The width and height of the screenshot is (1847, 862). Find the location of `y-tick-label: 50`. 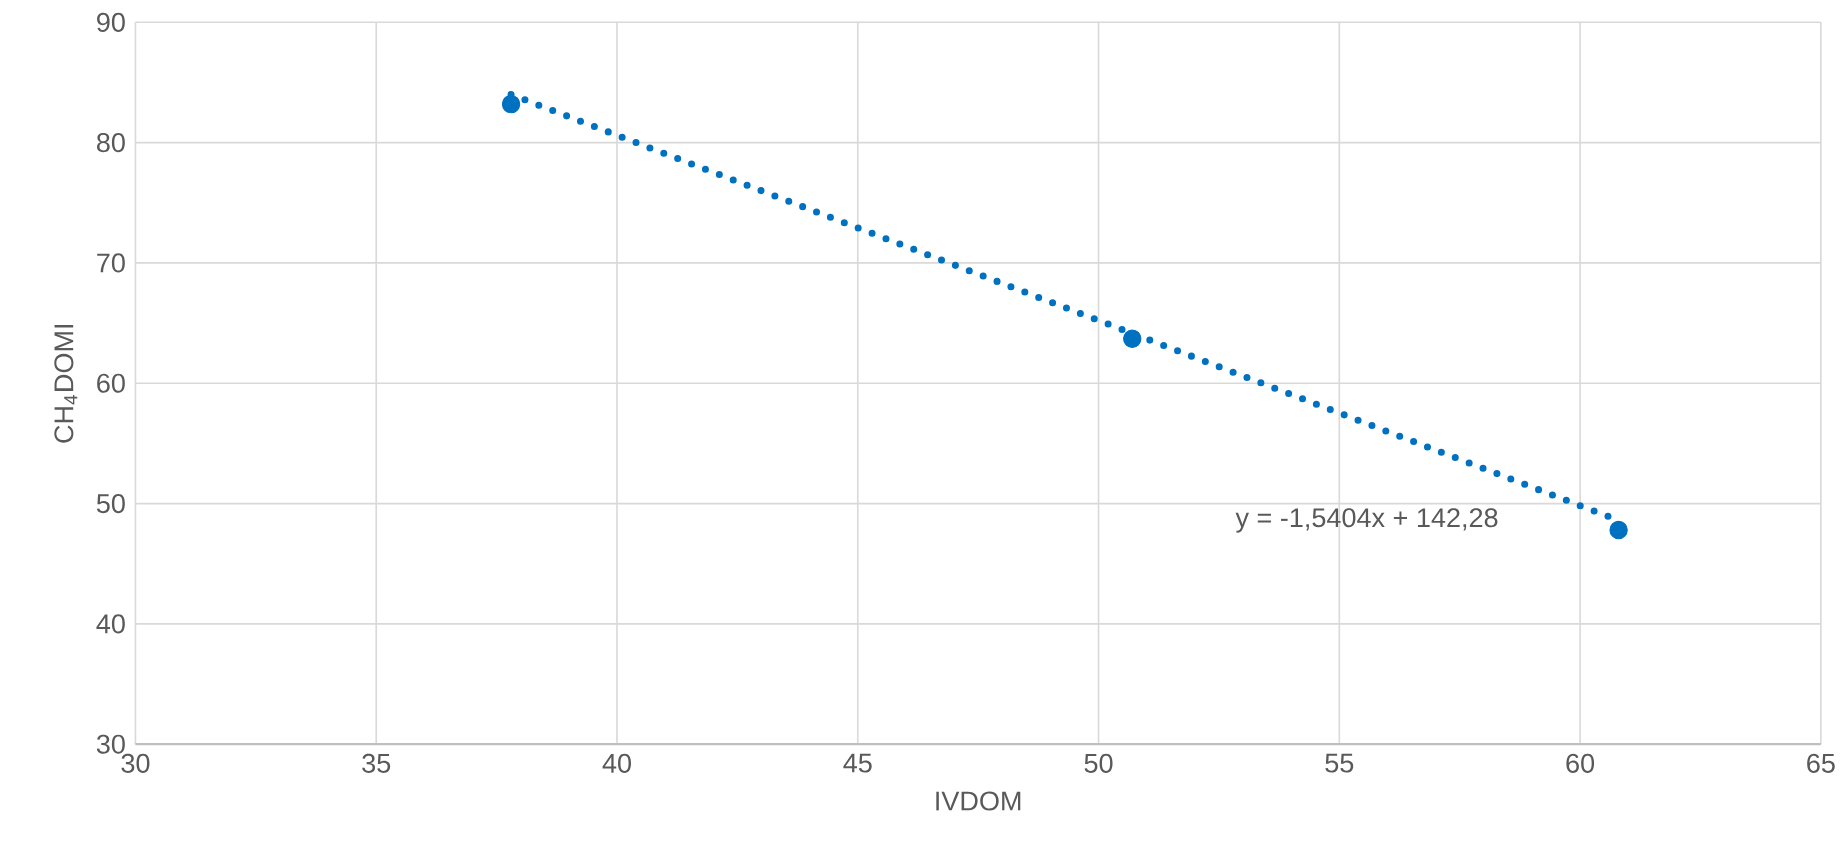

y-tick-label: 50 is located at coordinates (110, 504).